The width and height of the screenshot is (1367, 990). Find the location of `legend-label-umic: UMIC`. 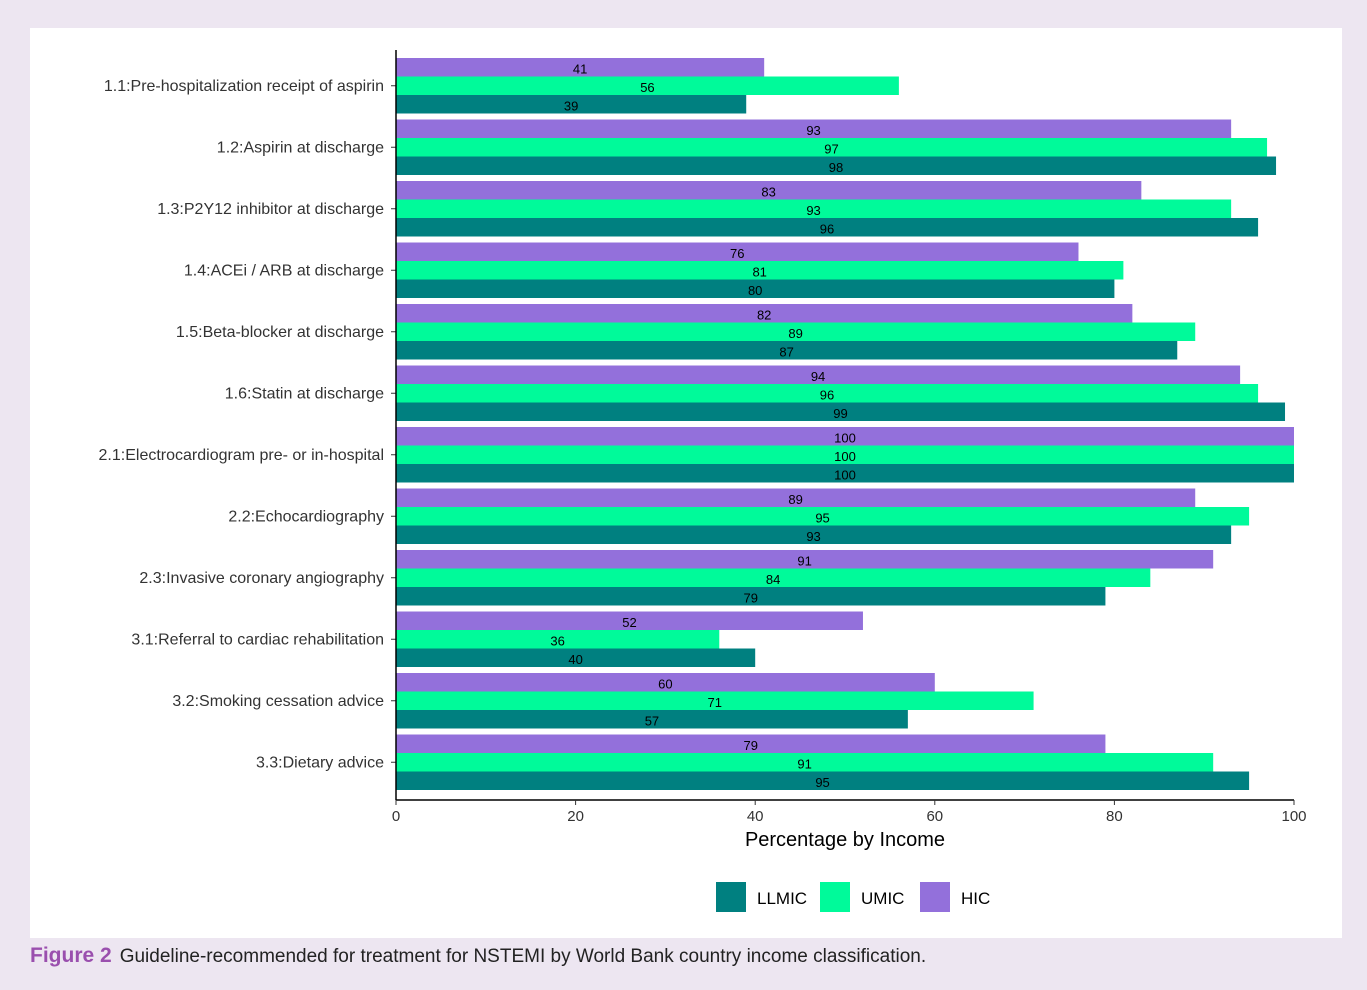

legend-label-umic: UMIC is located at coordinates (882, 898).